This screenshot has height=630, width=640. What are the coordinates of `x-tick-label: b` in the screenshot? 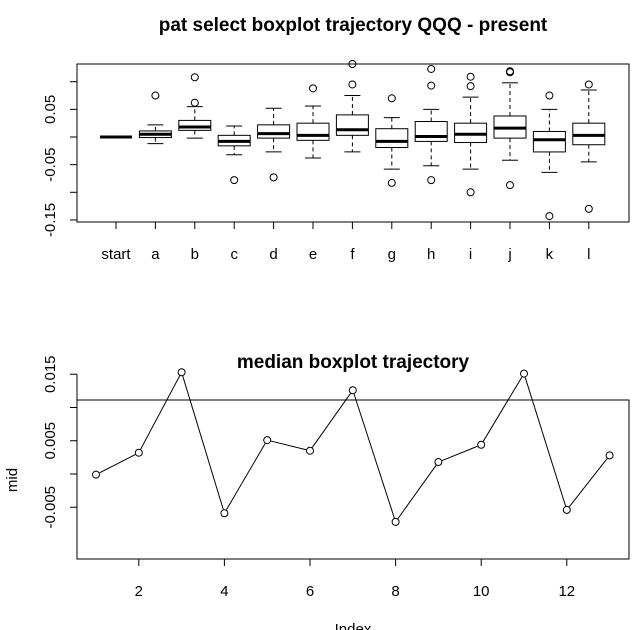 It's located at (195, 254).